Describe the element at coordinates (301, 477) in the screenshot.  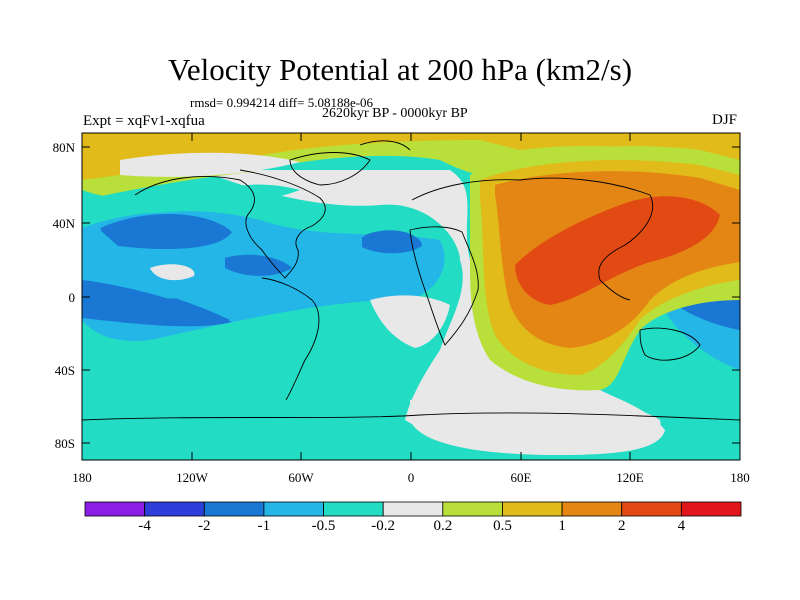
I see `lon-label-60w: 60W` at that location.